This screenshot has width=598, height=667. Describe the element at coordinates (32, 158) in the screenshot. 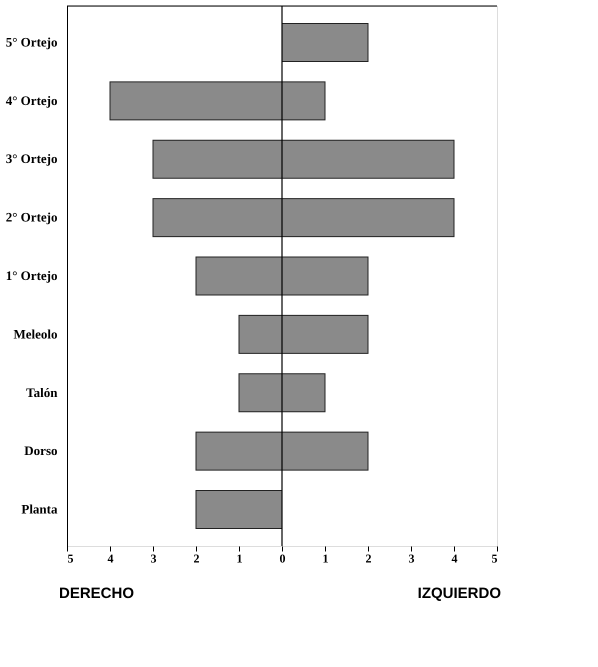

I see `y-tick-label: 3° Ortejo` at that location.